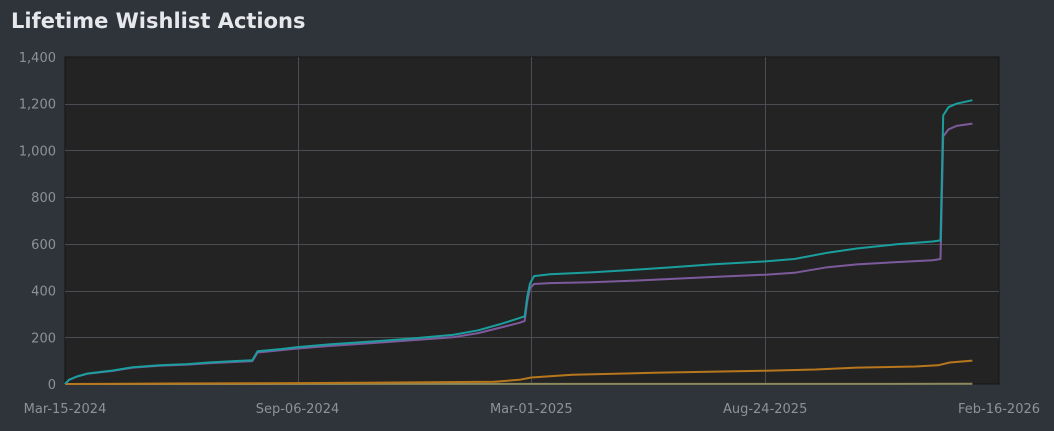 The width and height of the screenshot is (1054, 431). What do you see at coordinates (518, 372) in the screenshot?
I see `series-line` at bounding box center [518, 372].